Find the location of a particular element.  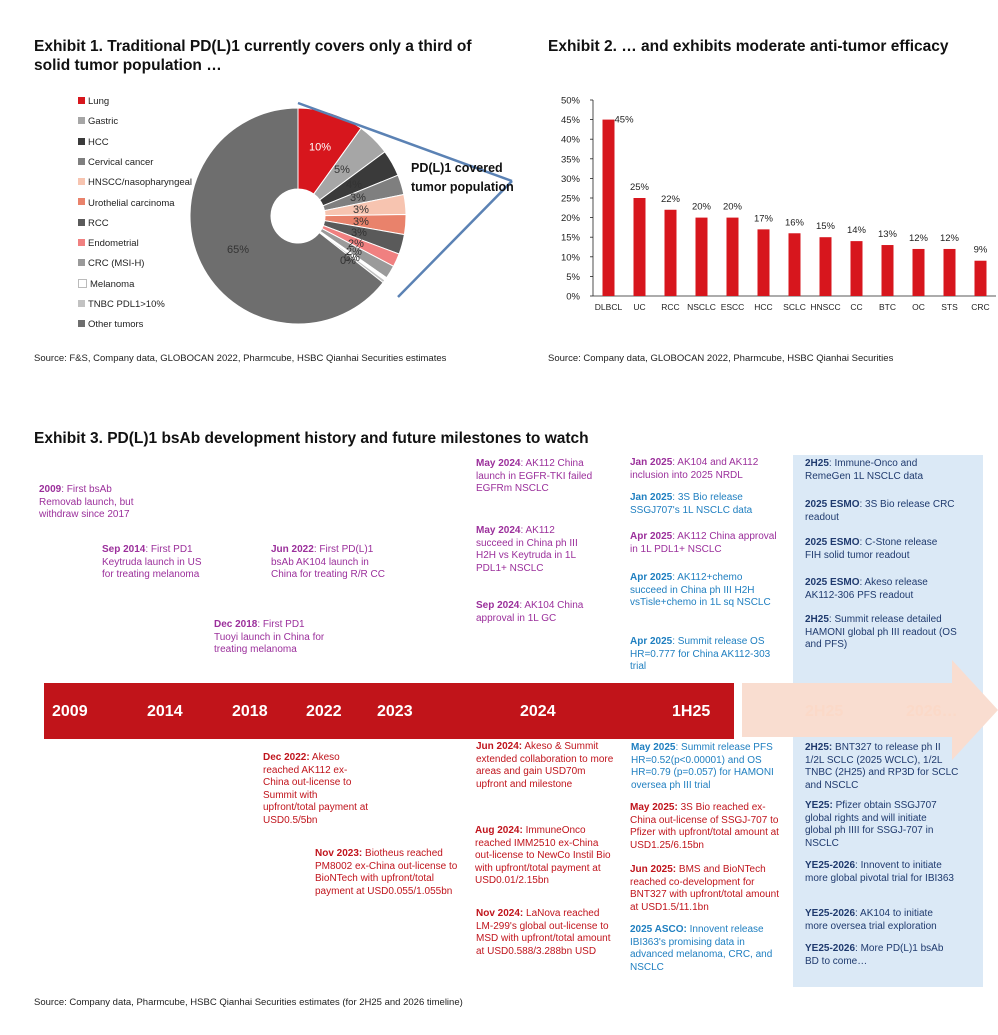

y-tick-label: 10% is located at coordinates (571, 257).